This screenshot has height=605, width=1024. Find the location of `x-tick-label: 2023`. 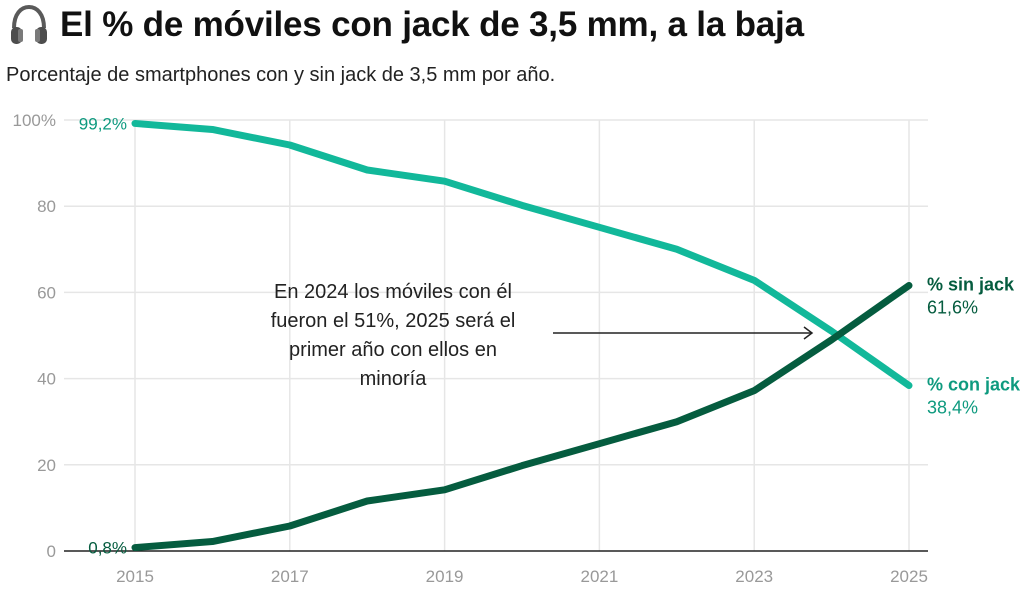

x-tick-label: 2023 is located at coordinates (754, 576).